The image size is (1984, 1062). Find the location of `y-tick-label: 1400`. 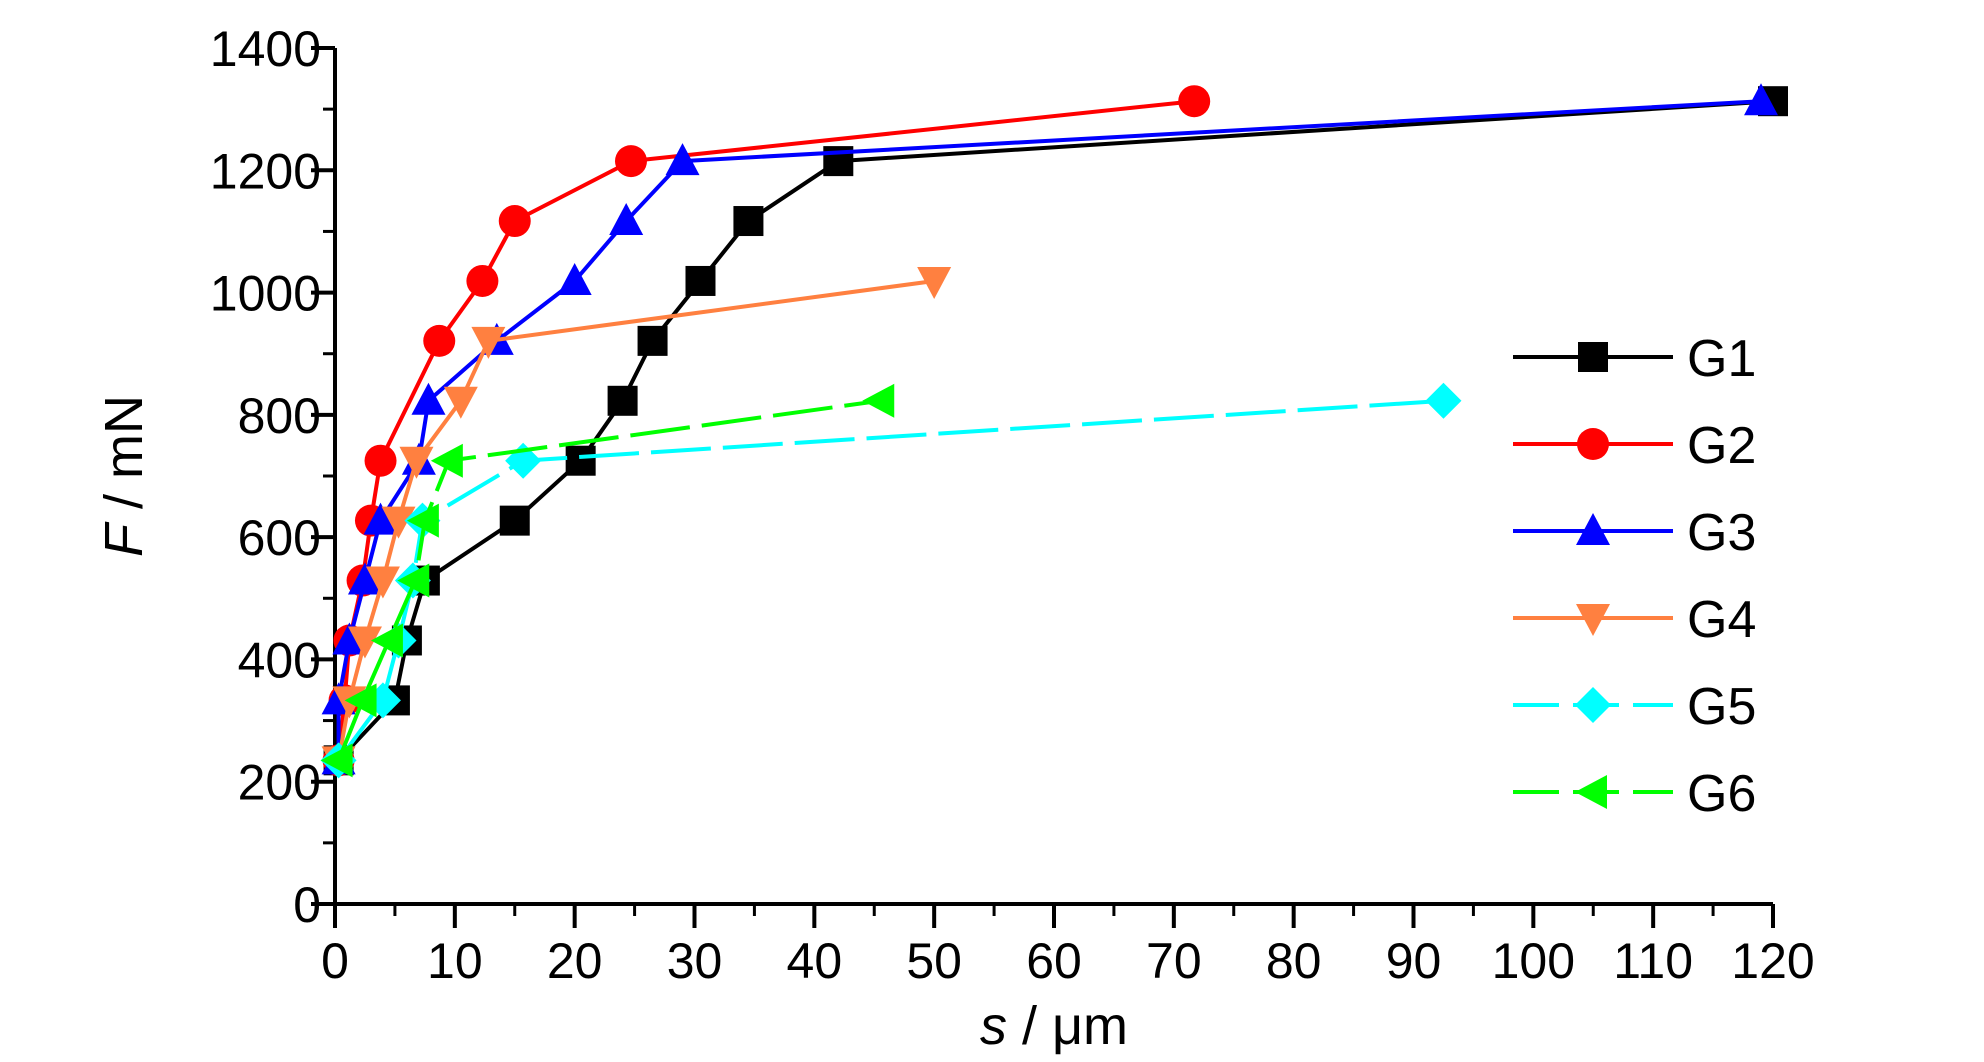

y-tick-label: 1400 is located at coordinates (265, 49).